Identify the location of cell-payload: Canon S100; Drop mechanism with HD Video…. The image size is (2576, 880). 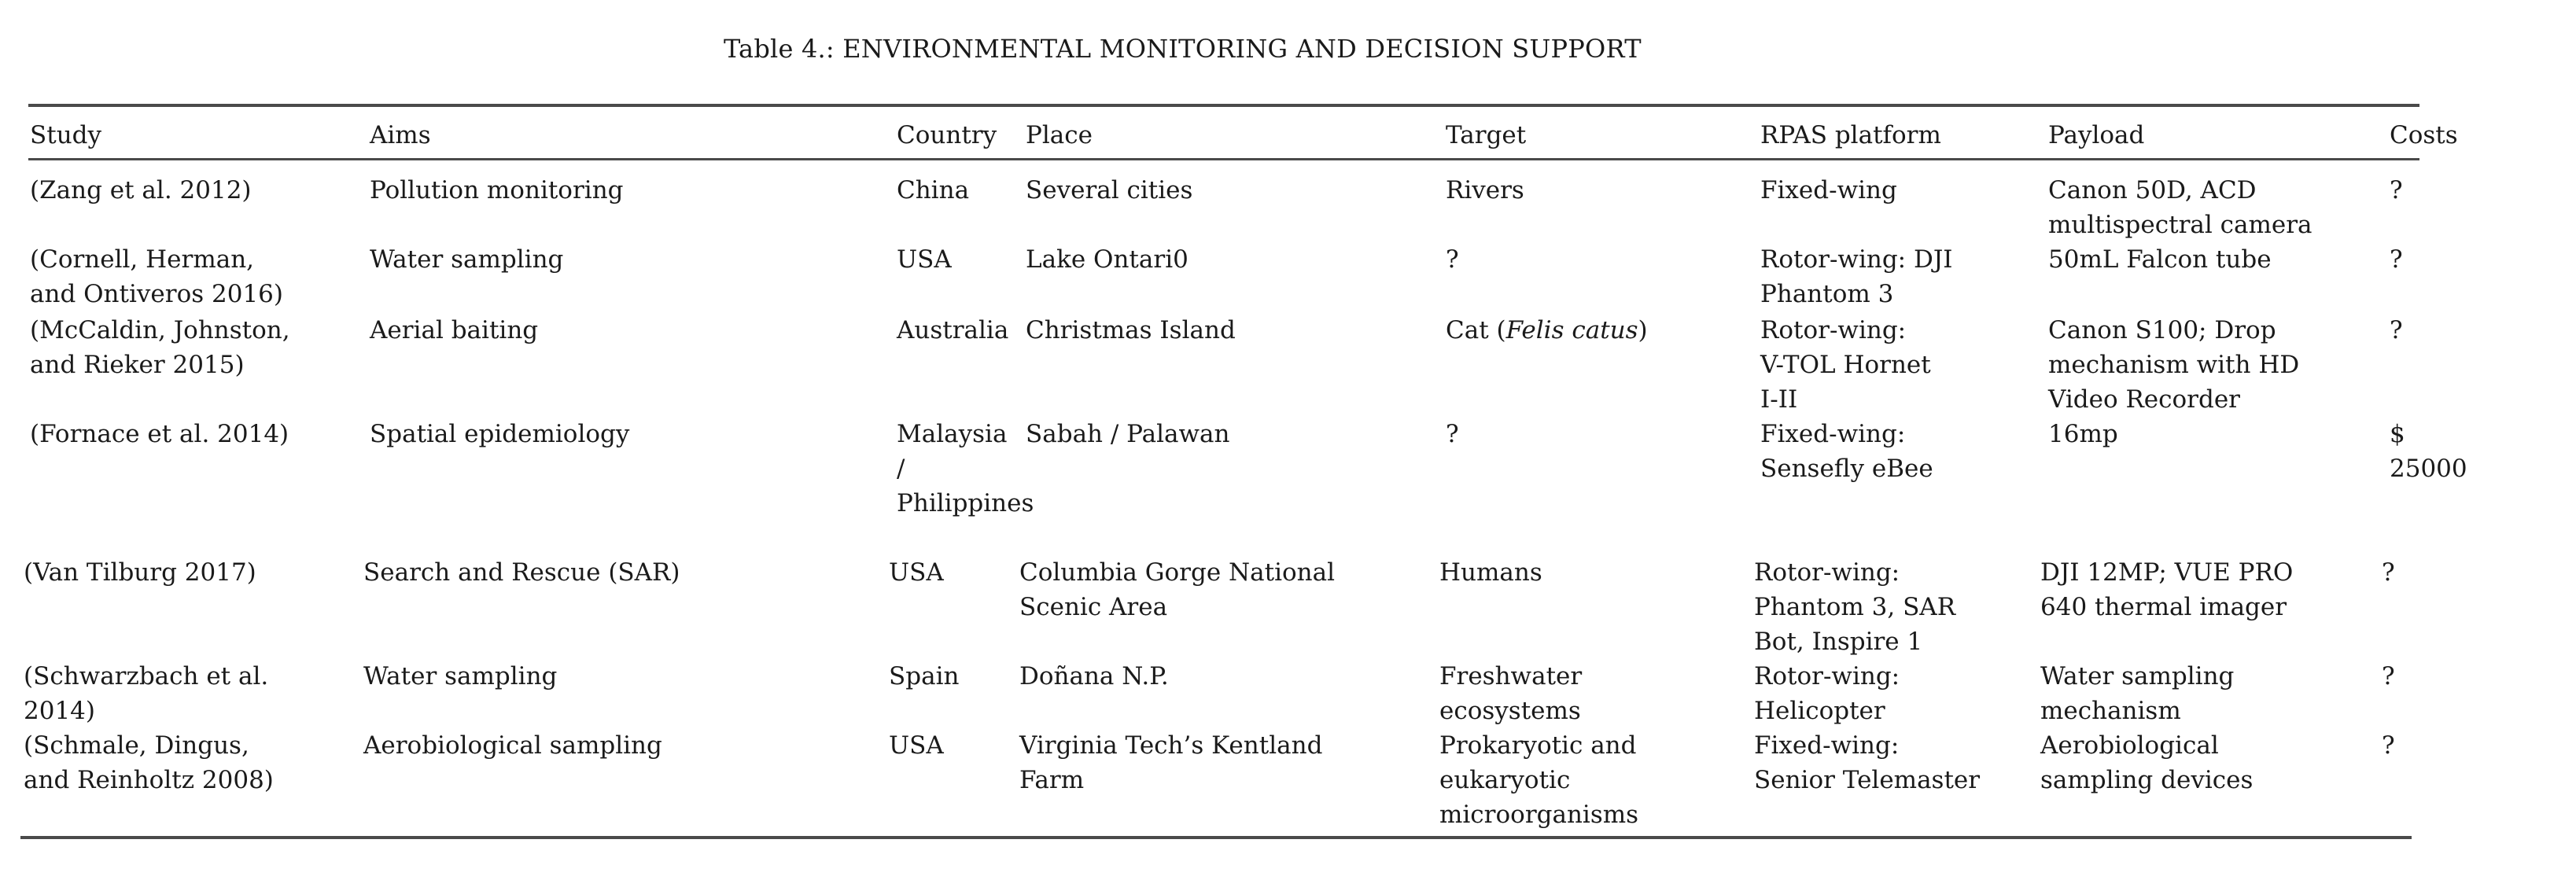
(2174, 365).